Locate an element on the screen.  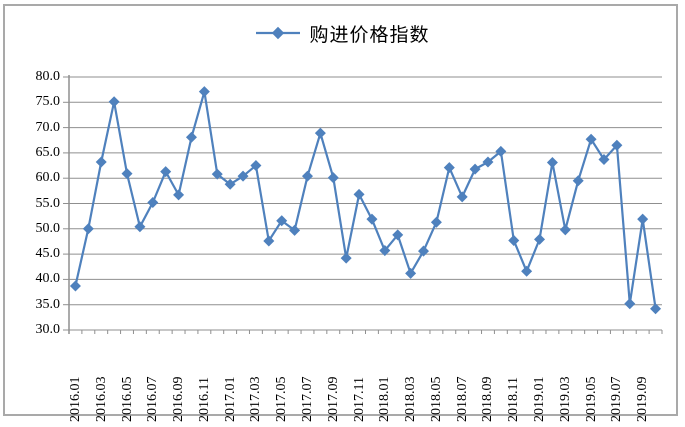
x-tick-label: 2017.09 is located at coordinates (333, 399).